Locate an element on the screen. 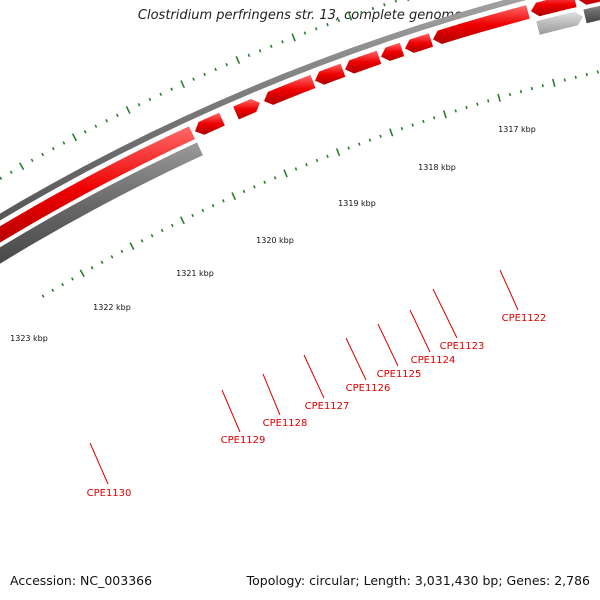 The image size is (600, 600). gene-label: CPE1123 is located at coordinates (462, 346).